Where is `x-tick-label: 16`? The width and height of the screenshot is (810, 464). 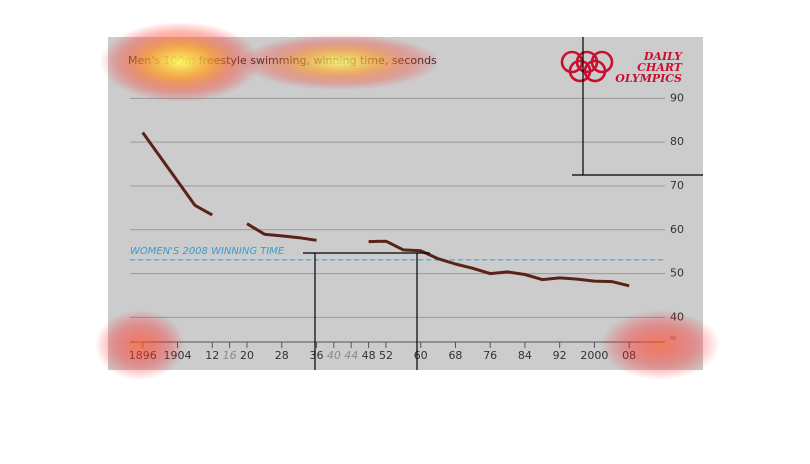 x-tick-label: 16 is located at coordinates (230, 355).